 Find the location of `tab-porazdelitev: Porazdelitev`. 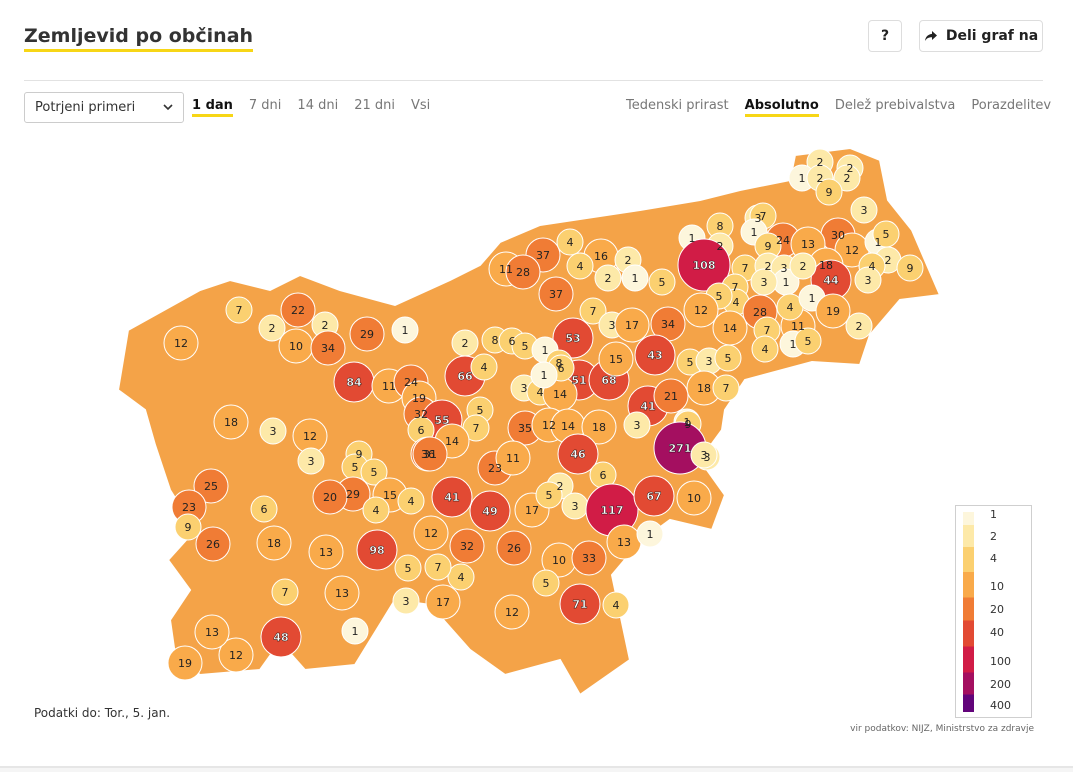

tab-porazdelitev: Porazdelitev is located at coordinates (1011, 105).